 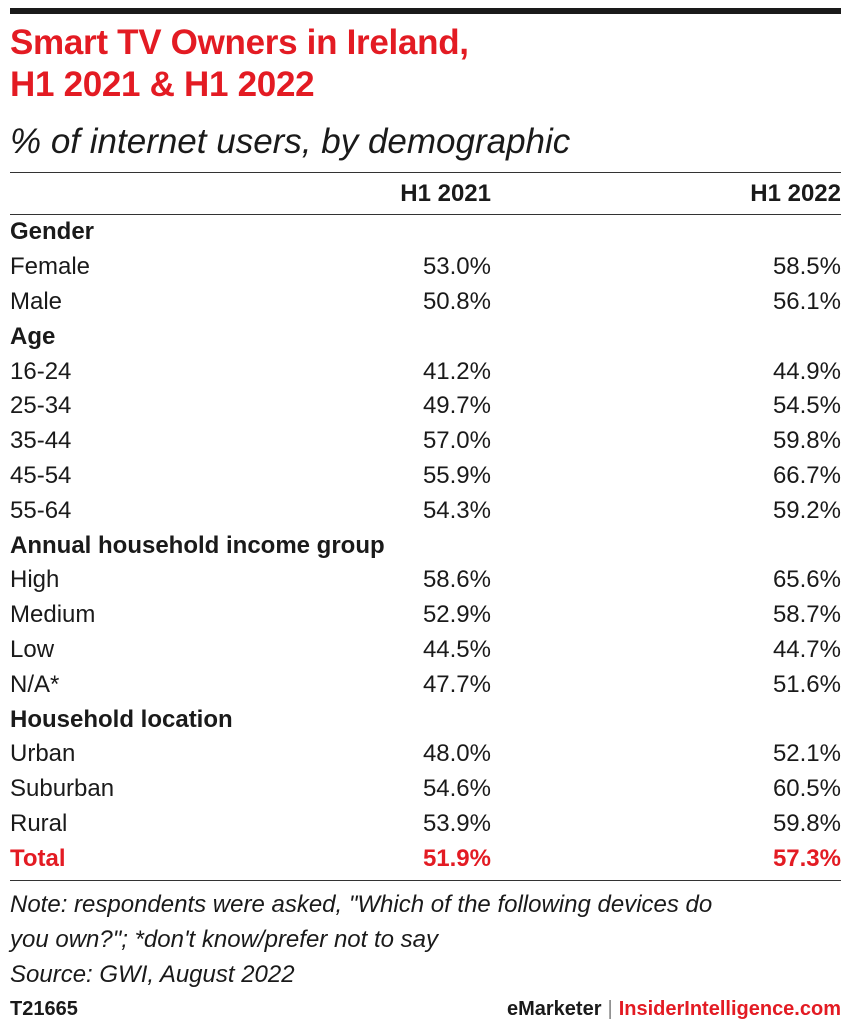 I want to click on table-row: Male 50.8% 56.1%, so click(x=425, y=302).